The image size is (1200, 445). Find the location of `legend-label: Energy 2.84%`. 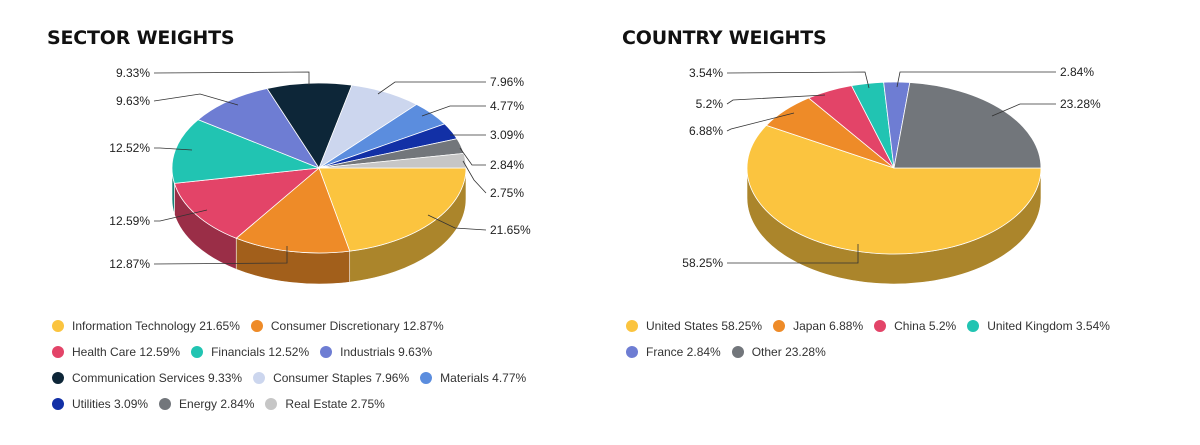

legend-label: Energy 2.84% is located at coordinates (217, 404).